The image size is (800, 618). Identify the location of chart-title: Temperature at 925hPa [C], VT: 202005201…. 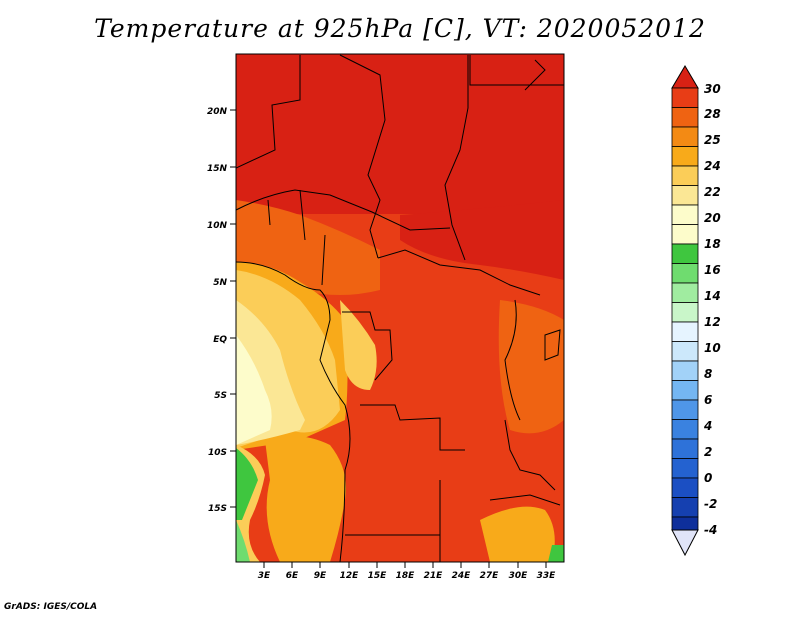
(400, 28).